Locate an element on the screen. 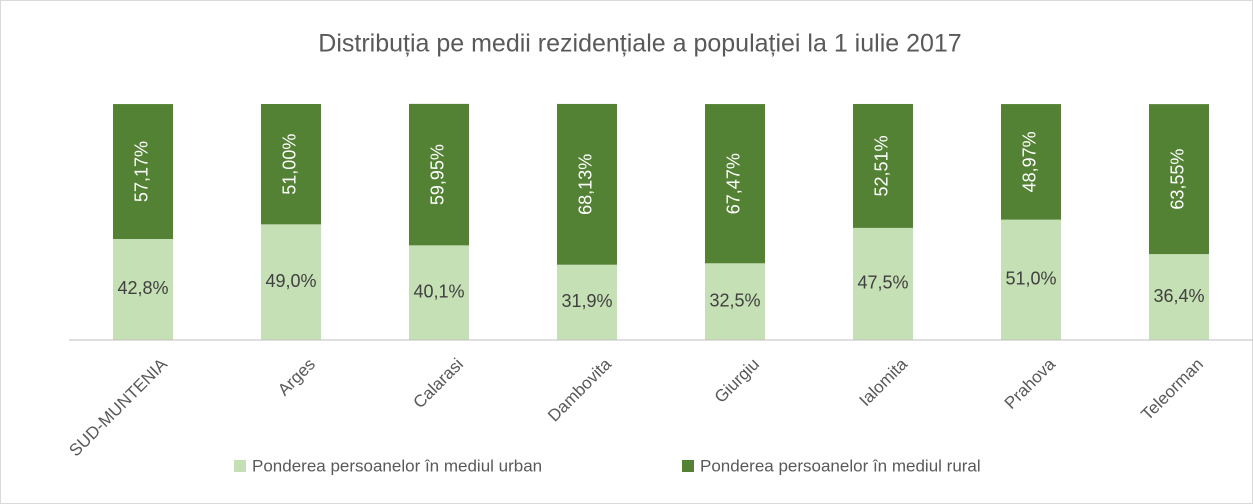  data-label: 59,95% is located at coordinates (438, 174).